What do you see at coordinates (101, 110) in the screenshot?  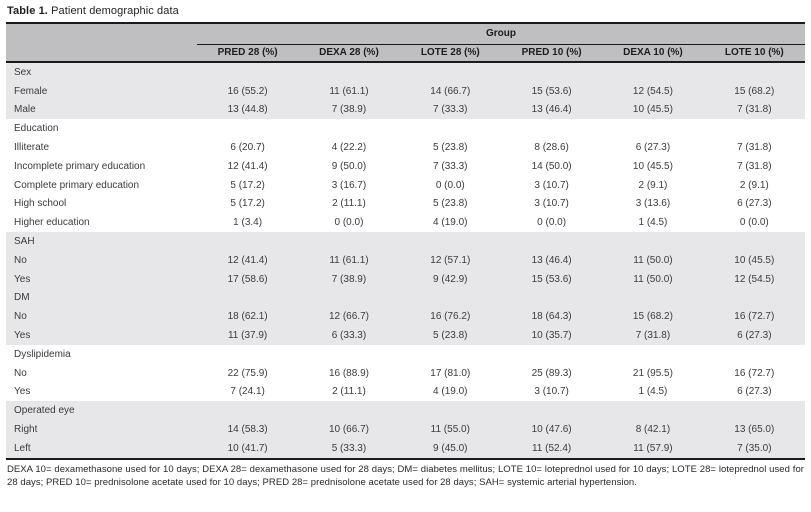 I see `row-label: Male` at bounding box center [101, 110].